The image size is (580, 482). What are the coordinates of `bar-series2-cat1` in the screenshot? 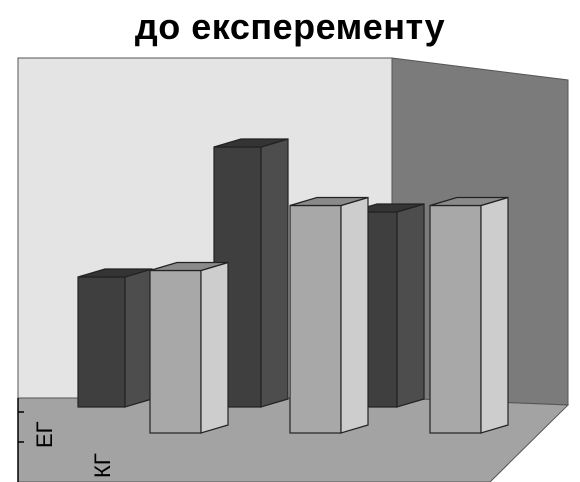 It's located at (189, 347).